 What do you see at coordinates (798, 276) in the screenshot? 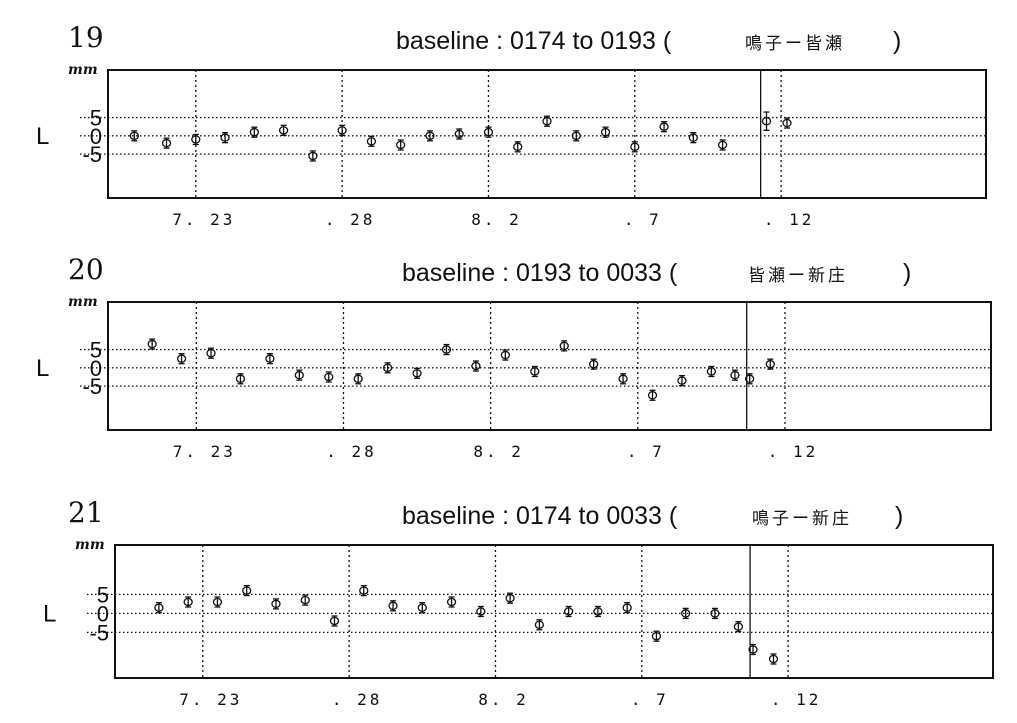
I see `station-pair: 皆瀬ー新庄` at bounding box center [798, 276].